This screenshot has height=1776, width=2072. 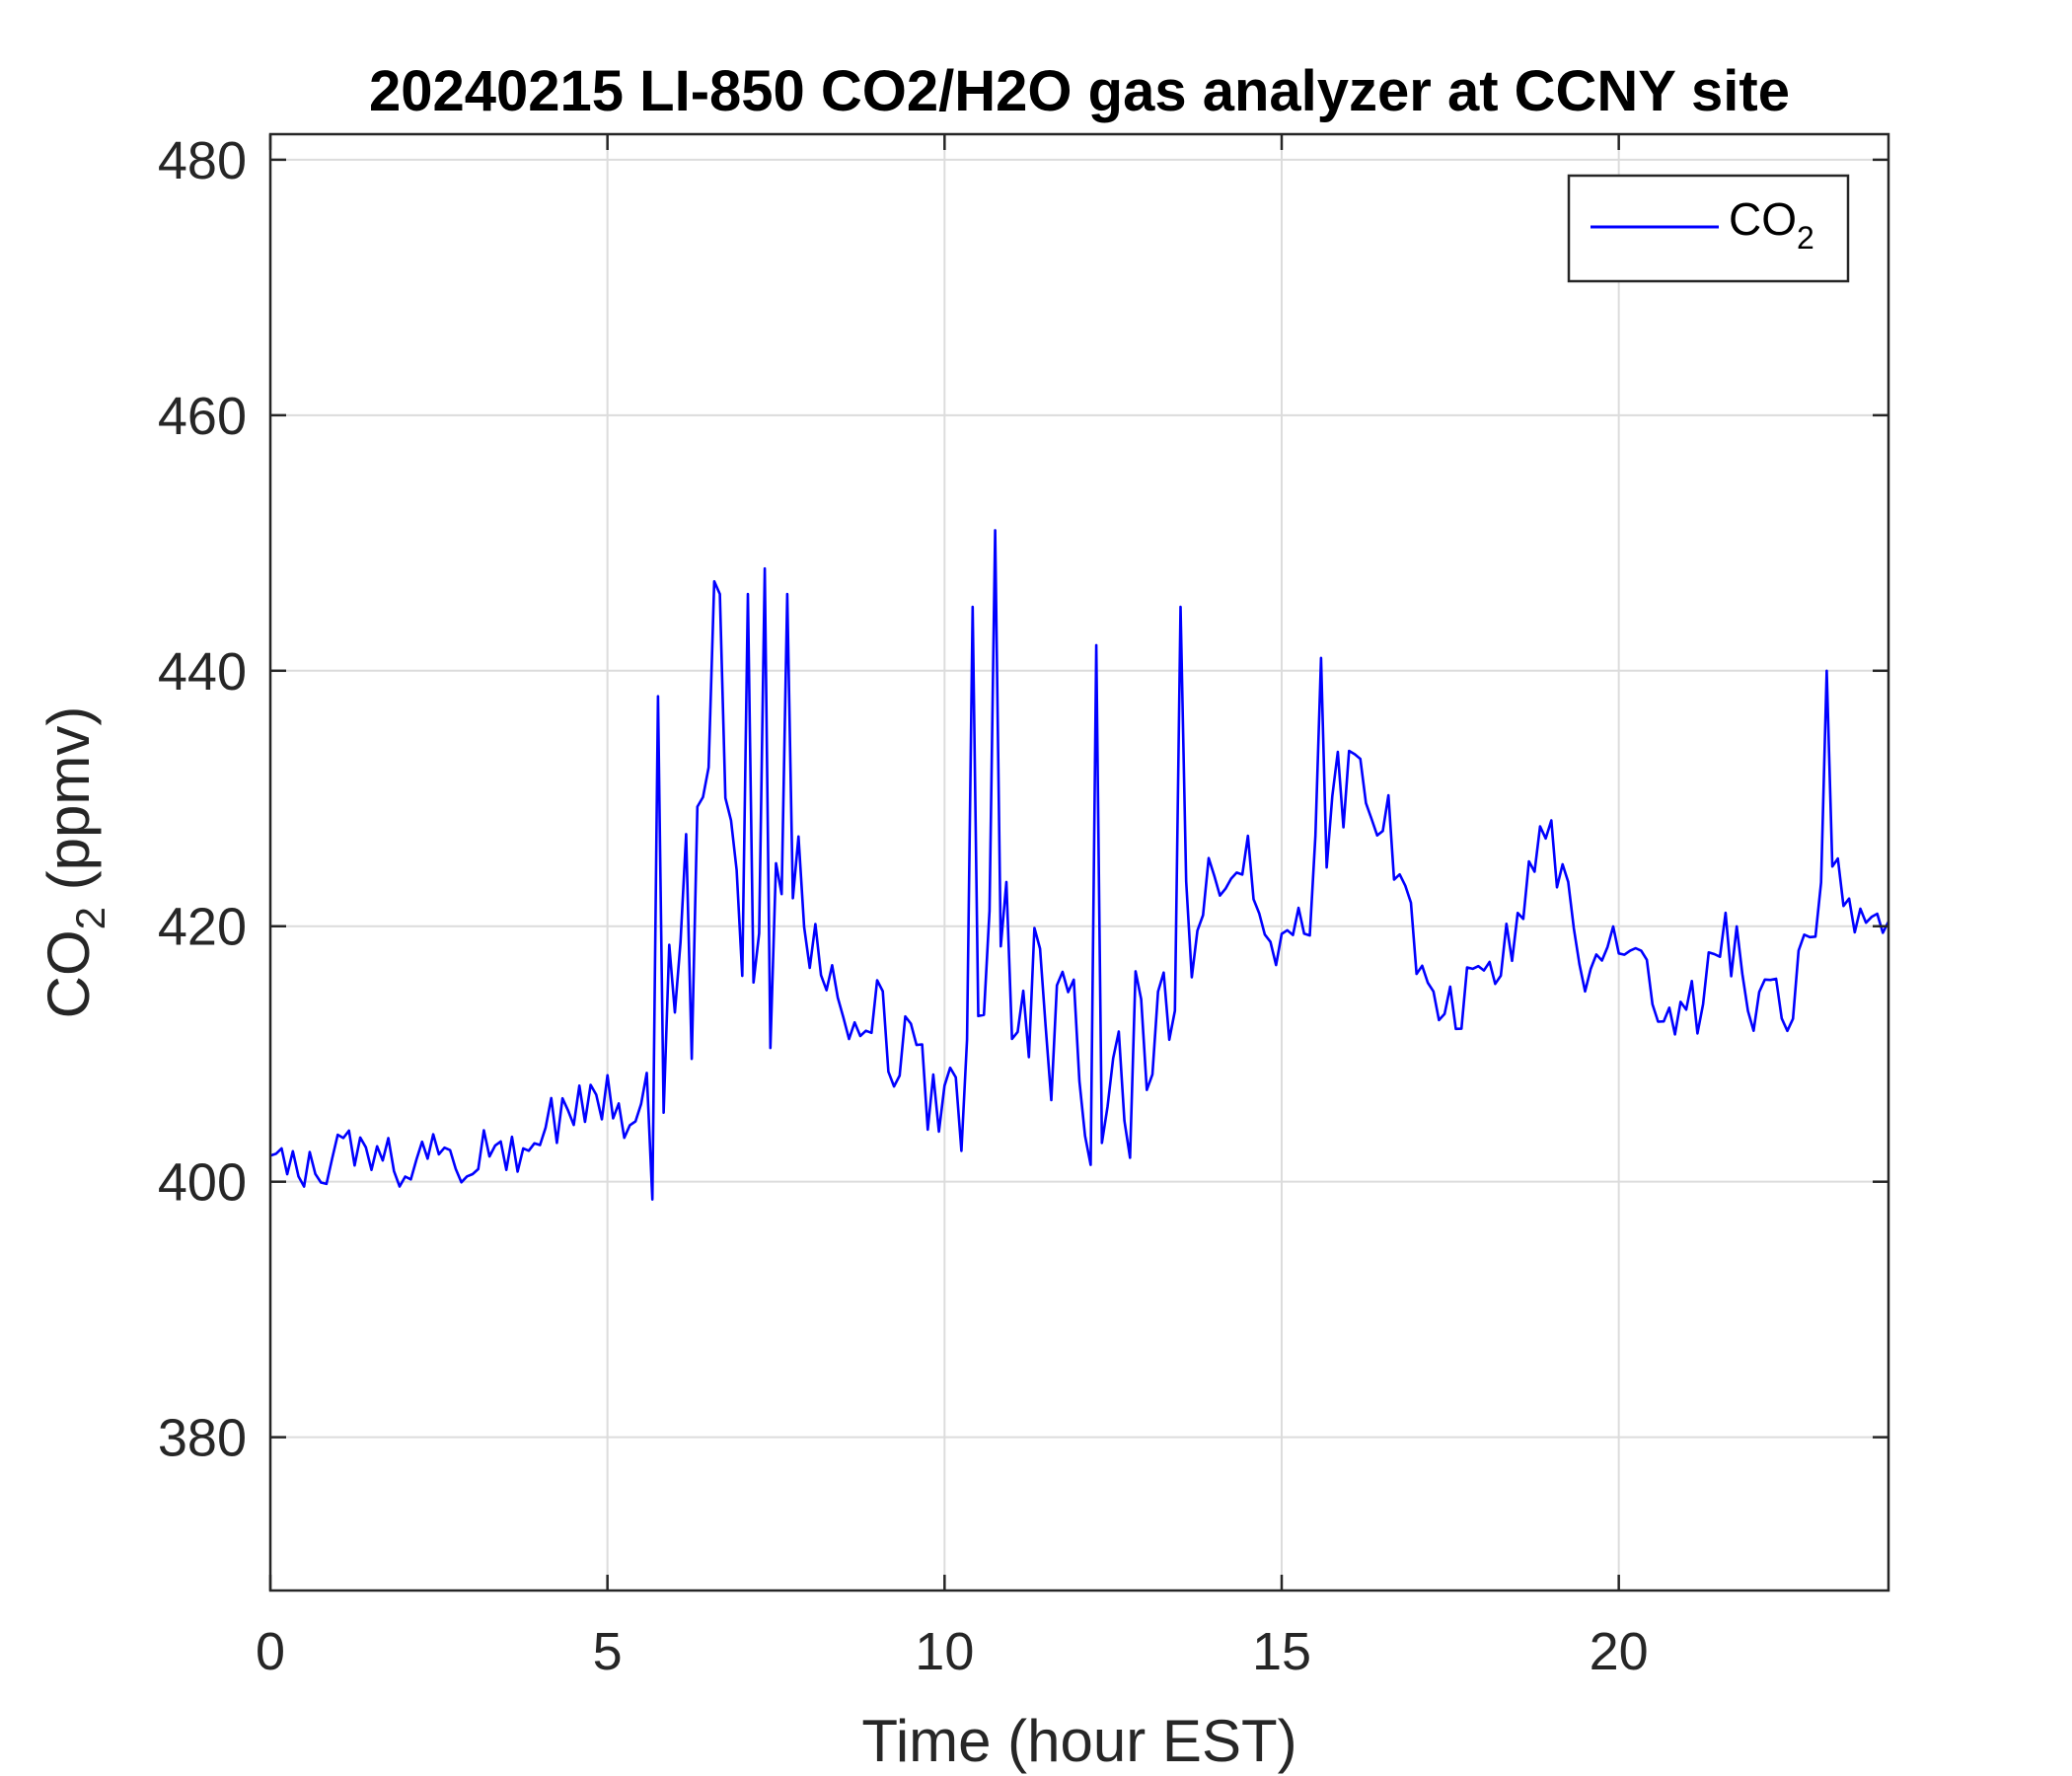 I want to click on x-axis-label: Time (hour EST), so click(x=1078, y=1741).